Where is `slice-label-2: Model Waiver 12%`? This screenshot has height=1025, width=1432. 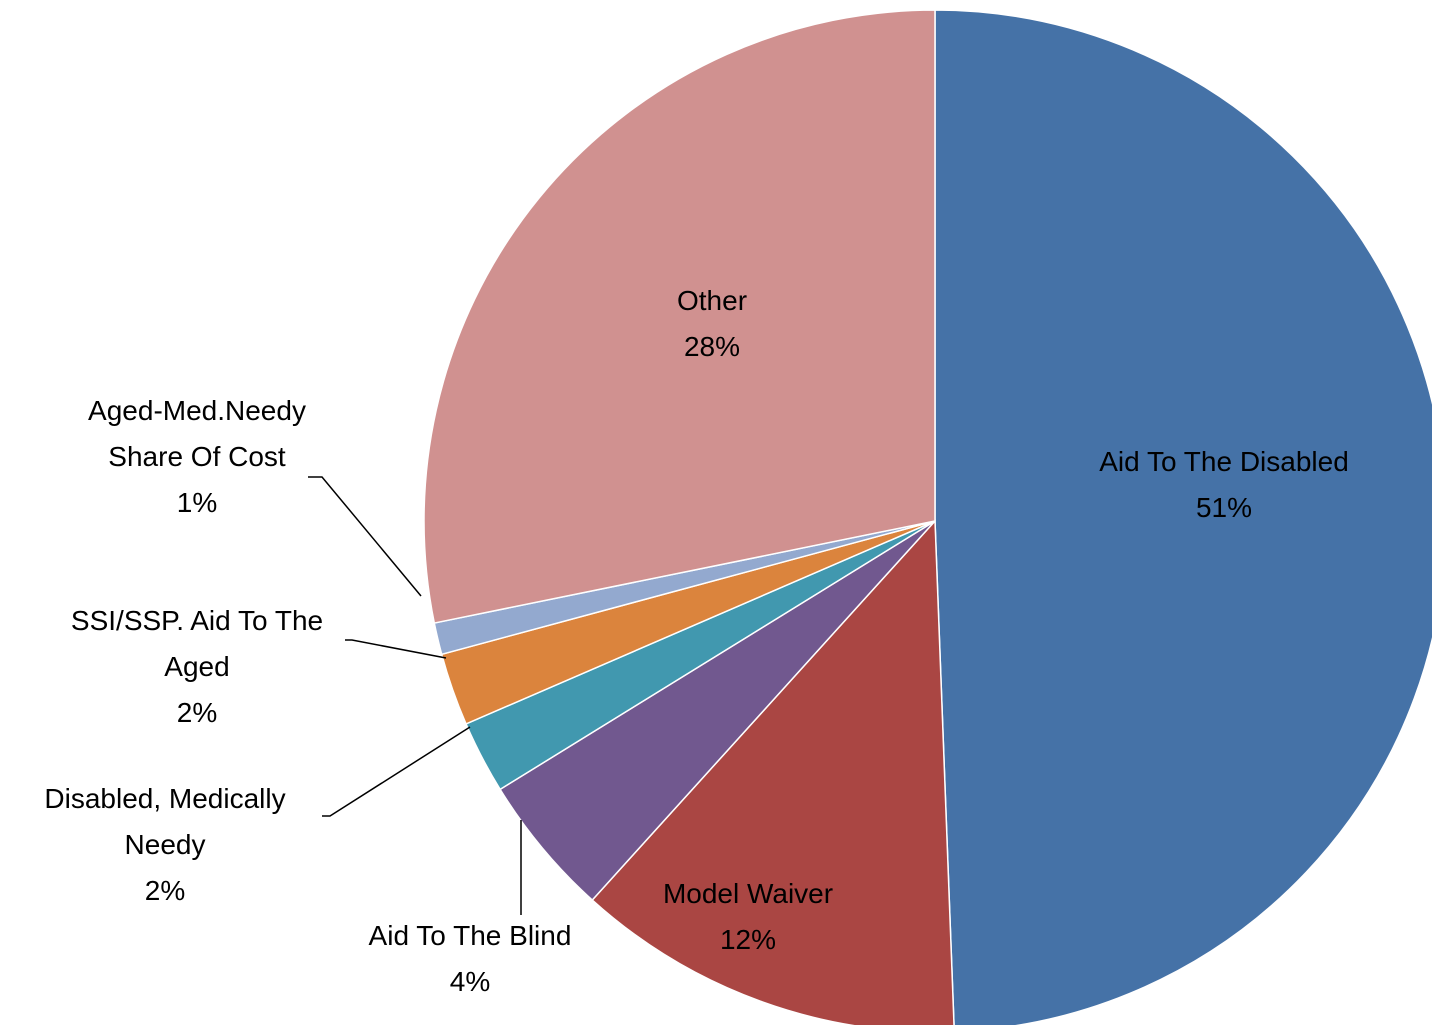 slice-label-2: Model Waiver 12% is located at coordinates (748, 916).